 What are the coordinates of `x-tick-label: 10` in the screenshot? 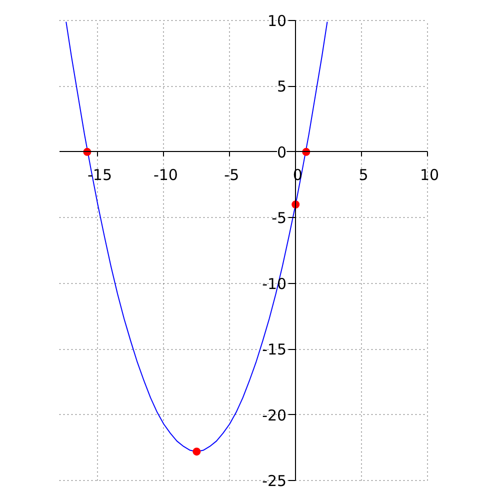 It's located at (430, 175).